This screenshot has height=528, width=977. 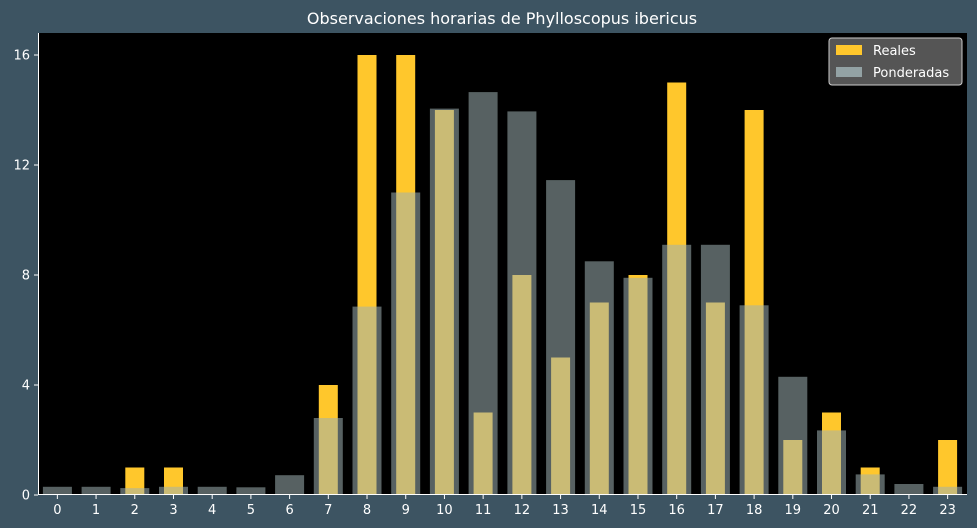 I want to click on x-tick-label-18: 18, so click(x=754, y=510).